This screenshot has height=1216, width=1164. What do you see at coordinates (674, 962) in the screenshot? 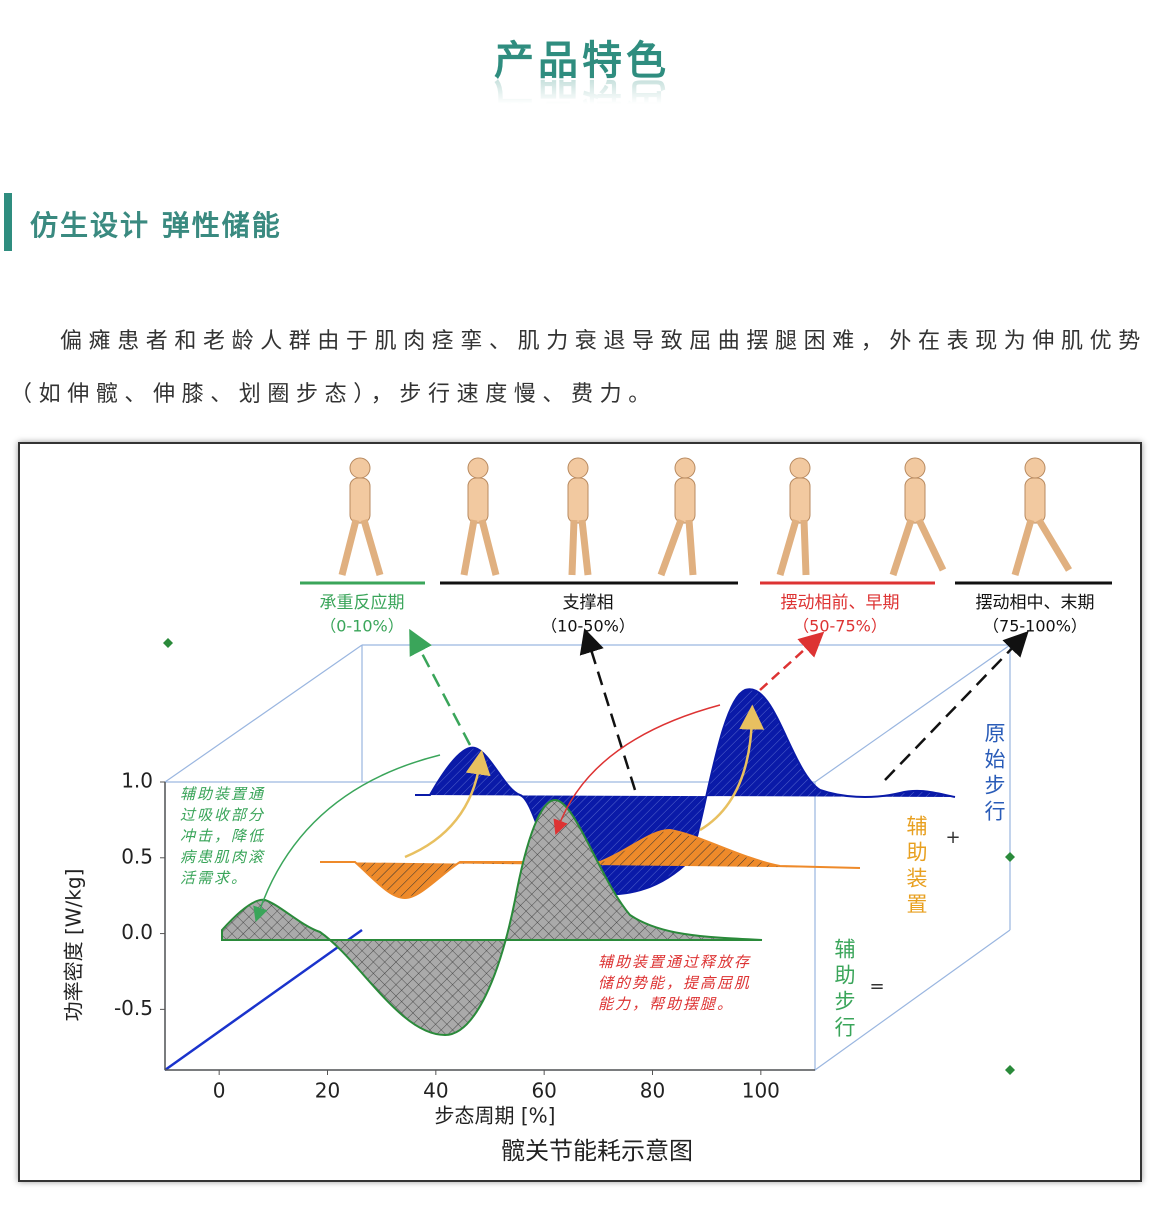
I see `annotation-line: 辅助装置通过释放存` at bounding box center [674, 962].